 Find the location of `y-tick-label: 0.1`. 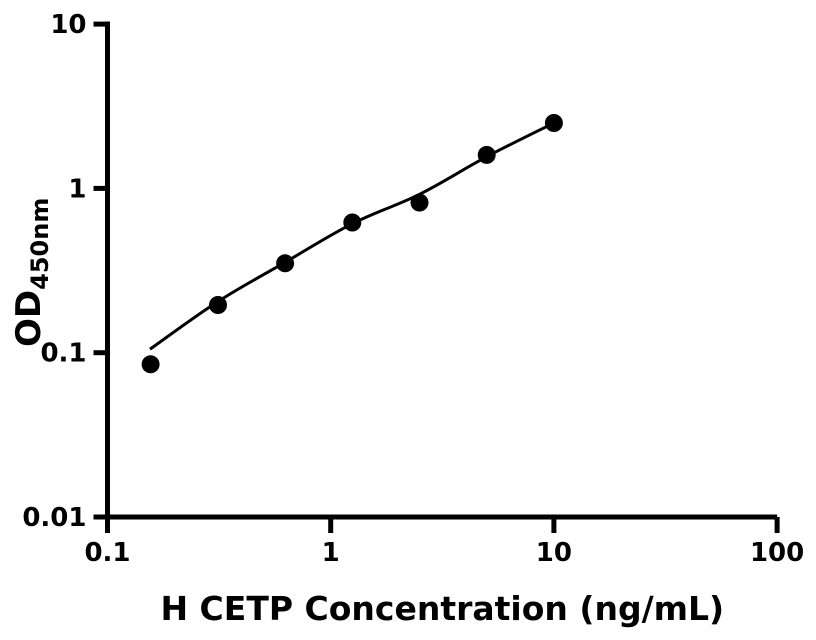

y-tick-label: 0.1 is located at coordinates (63, 354).